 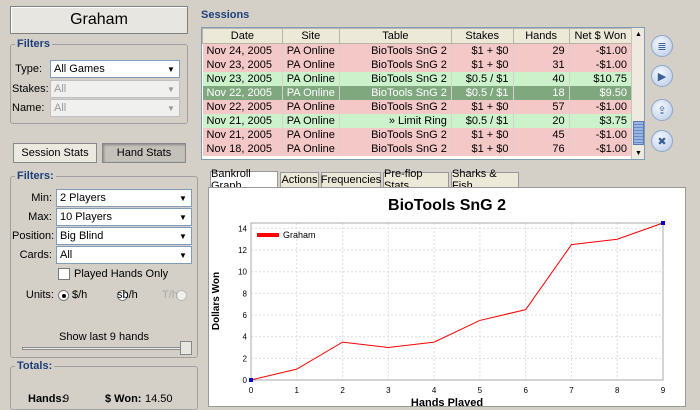 What do you see at coordinates (541, 36) in the screenshot?
I see `column-header: Hands` at bounding box center [541, 36].